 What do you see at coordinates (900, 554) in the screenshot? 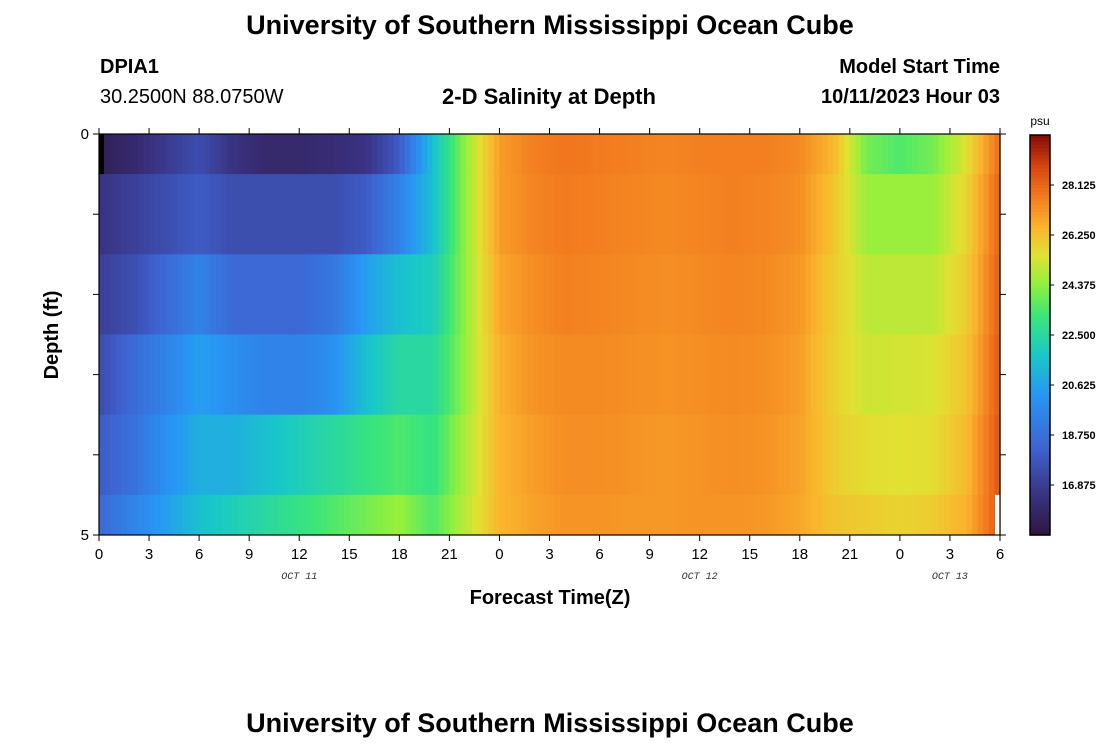
I see `x-tick-label: 0` at bounding box center [900, 554].